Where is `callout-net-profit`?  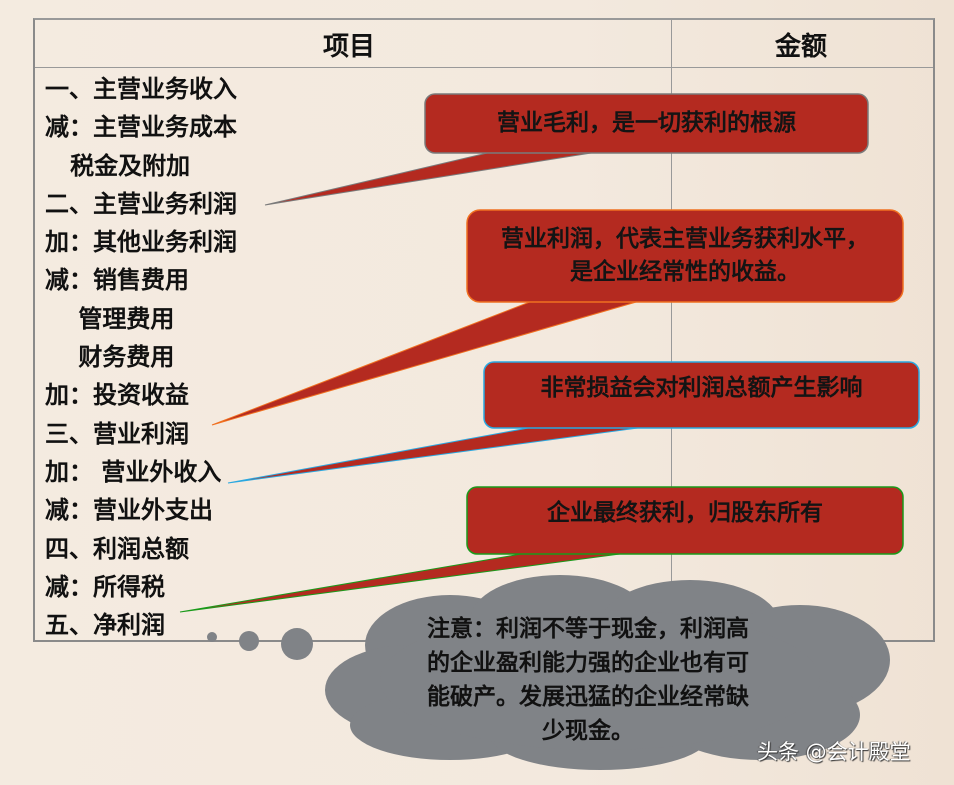 callout-net-profit is located at coordinates (541, 549).